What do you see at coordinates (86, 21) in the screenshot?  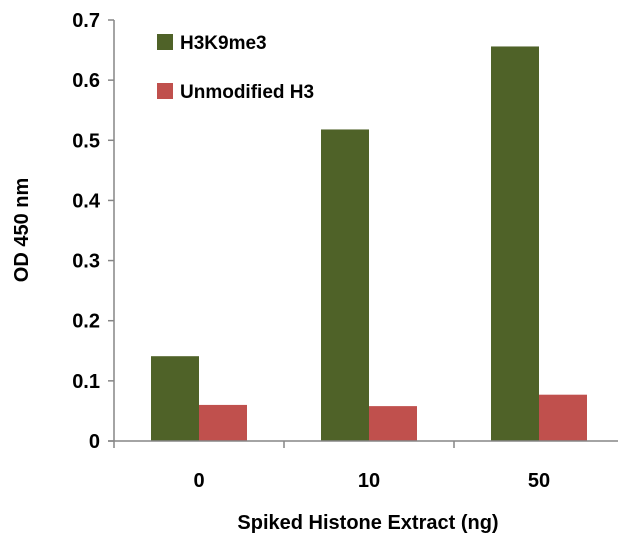 I see `y-tick-label: 0.7` at bounding box center [86, 21].